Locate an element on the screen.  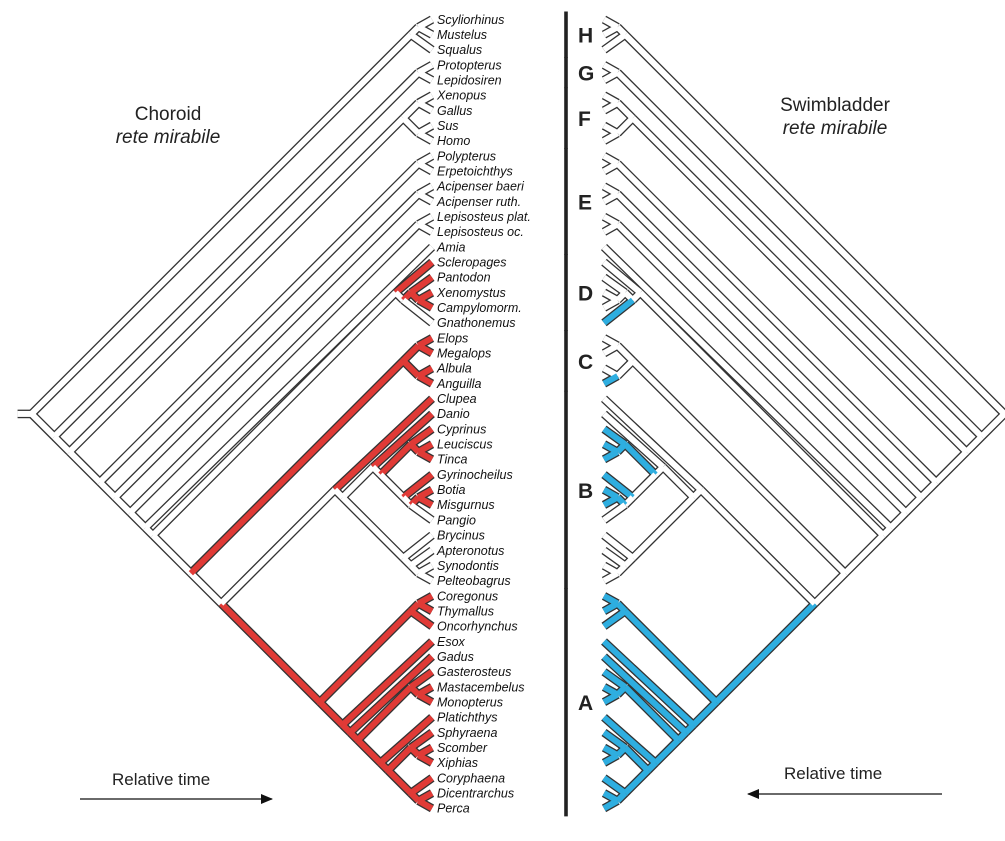
taxon-label: Danio is located at coordinates (453, 414).